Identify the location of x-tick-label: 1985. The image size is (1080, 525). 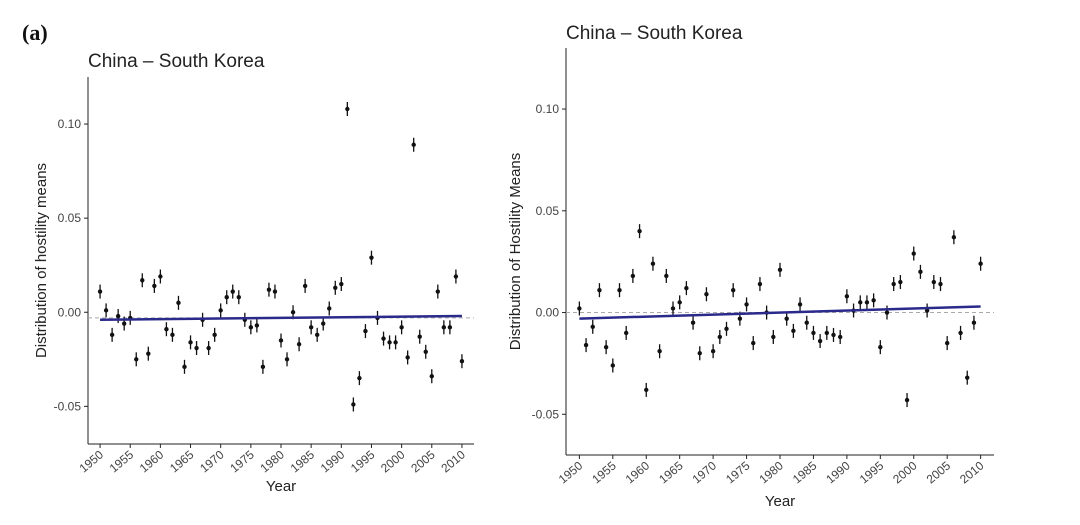
(805, 472).